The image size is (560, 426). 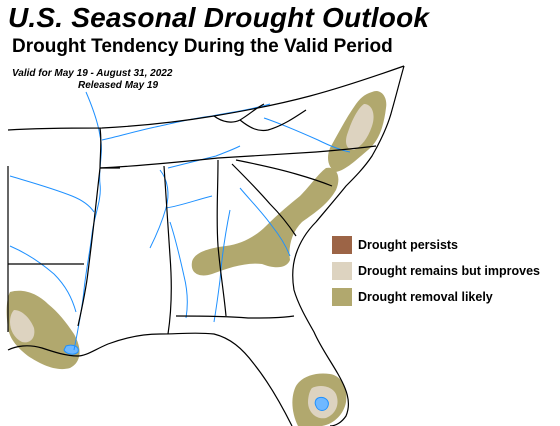 What do you see at coordinates (43, 279) in the screenshot?
I see `red-river` at bounding box center [43, 279].